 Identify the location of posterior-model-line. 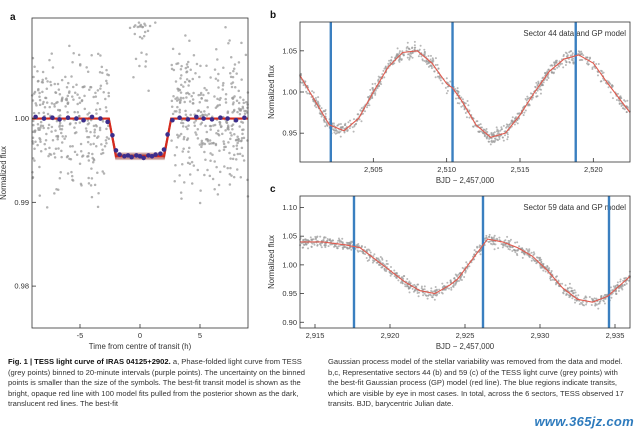
(140, 135).